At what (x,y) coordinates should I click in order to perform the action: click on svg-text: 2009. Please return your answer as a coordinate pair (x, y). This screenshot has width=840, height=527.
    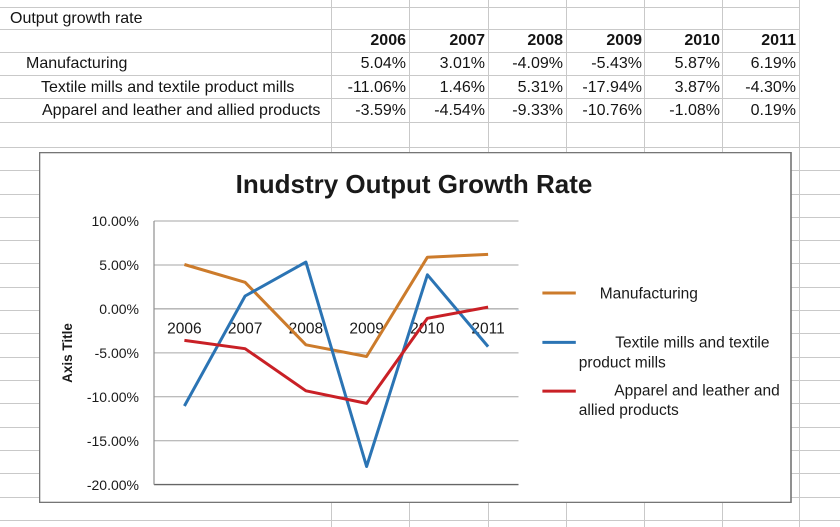
    Looking at the image, I should click on (366, 329).